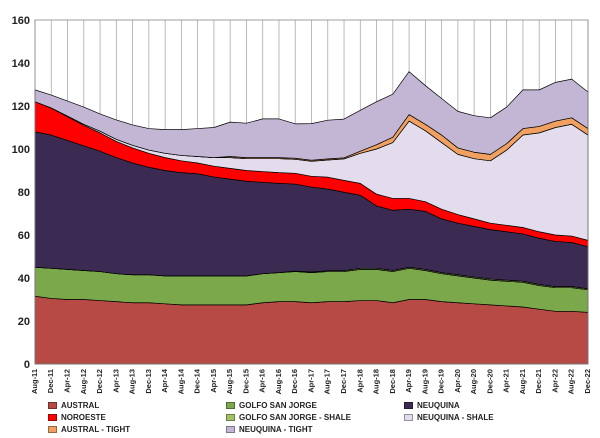  What do you see at coordinates (21, 107) in the screenshot?
I see `y-tick-label: 120` at bounding box center [21, 107].